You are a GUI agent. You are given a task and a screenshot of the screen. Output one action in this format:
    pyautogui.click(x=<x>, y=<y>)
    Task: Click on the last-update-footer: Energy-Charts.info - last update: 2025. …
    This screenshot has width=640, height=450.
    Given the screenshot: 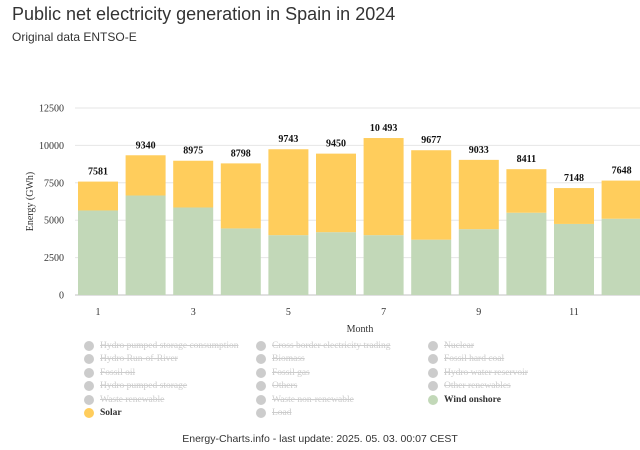 What is the action you would take?
    pyautogui.click(x=320, y=439)
    